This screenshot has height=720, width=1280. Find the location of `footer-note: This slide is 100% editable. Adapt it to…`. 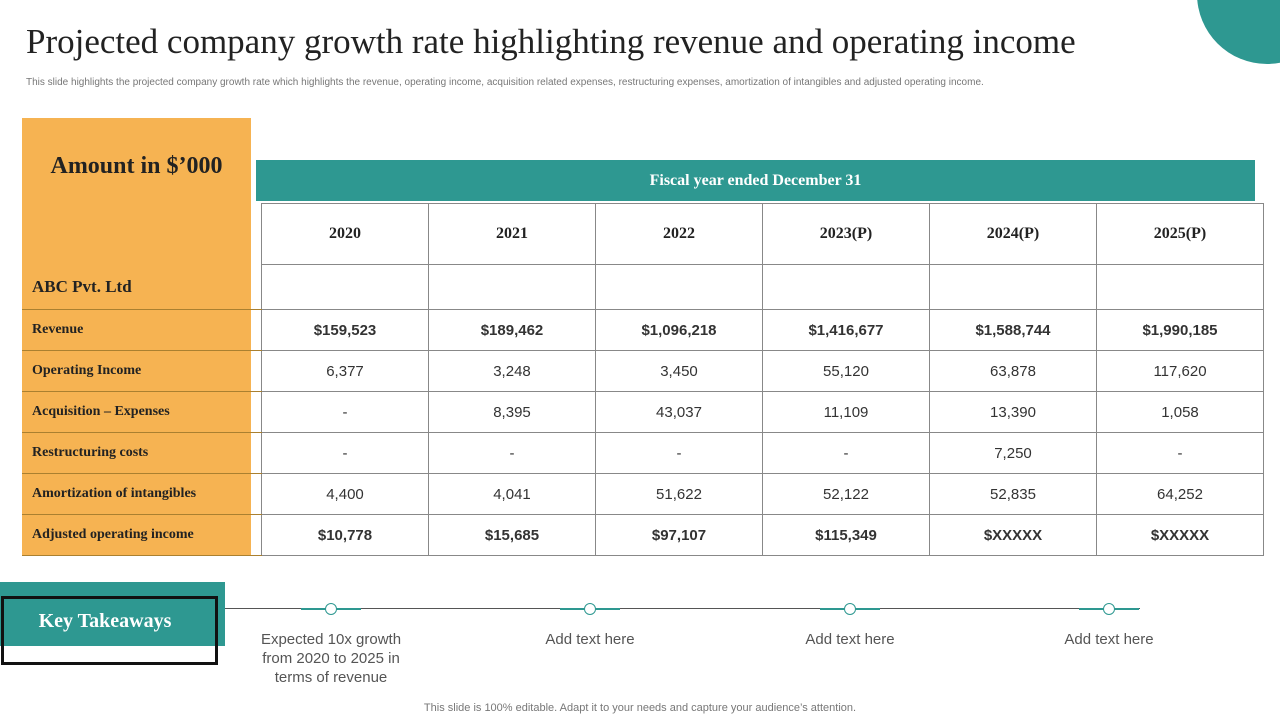

footer-note: This slide is 100% editable. Adapt it to… is located at coordinates (640, 708).